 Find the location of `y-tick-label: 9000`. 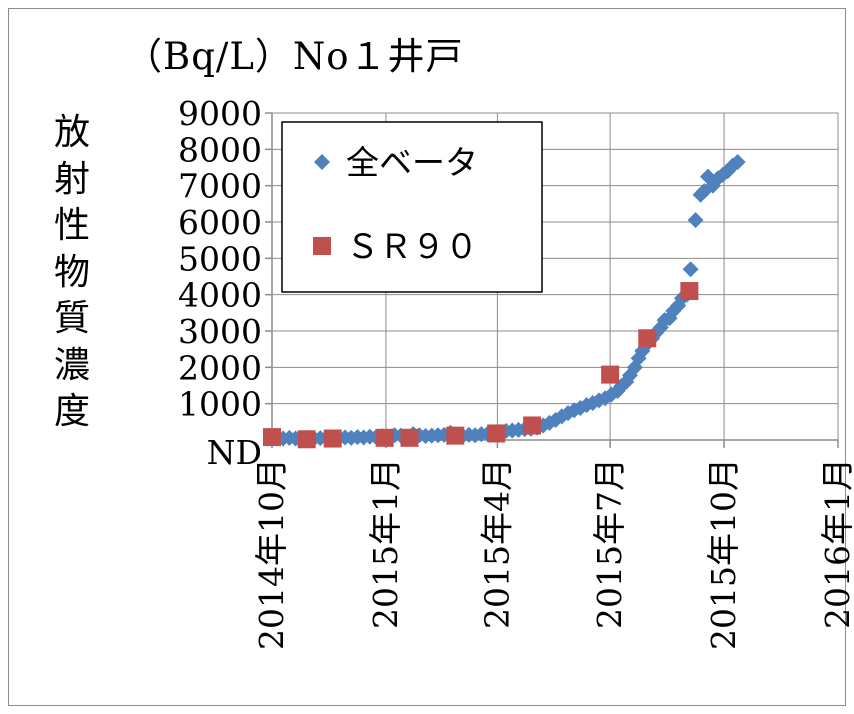

y-tick-label: 9000 is located at coordinates (220, 113).